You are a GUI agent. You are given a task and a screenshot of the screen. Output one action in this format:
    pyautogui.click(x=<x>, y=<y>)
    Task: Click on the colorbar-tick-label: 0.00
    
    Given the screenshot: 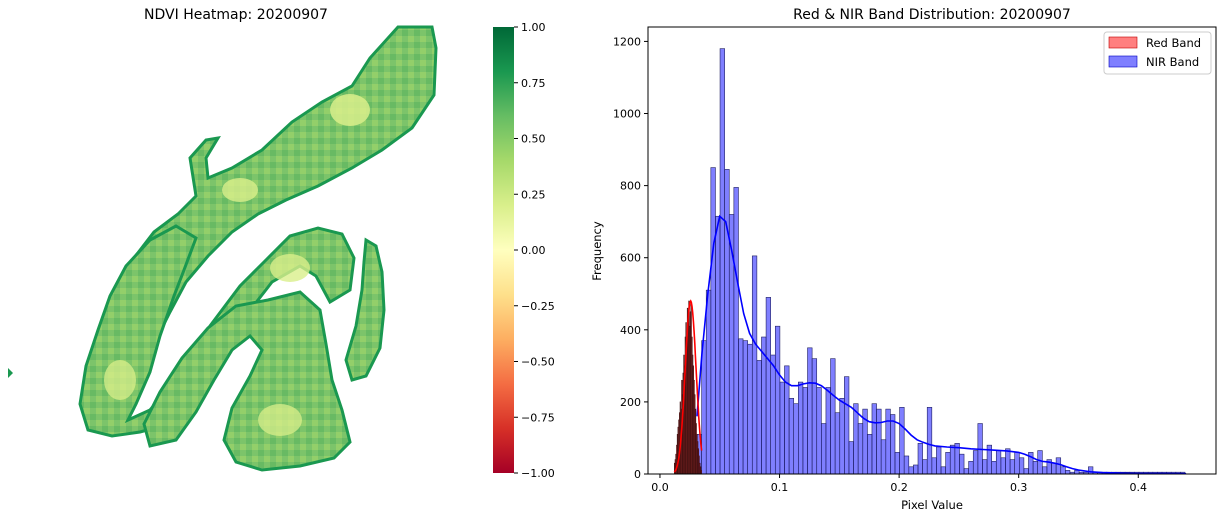 What is the action you would take?
    pyautogui.click(x=533, y=250)
    